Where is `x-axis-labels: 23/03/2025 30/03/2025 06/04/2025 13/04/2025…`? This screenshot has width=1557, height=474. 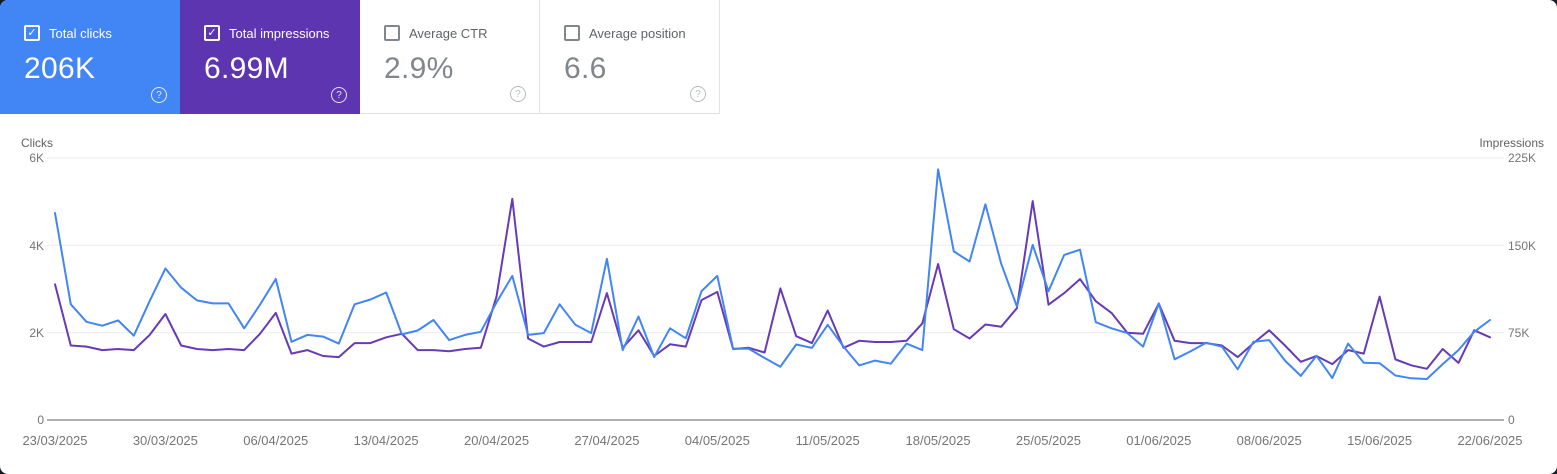
x-axis-labels: 23/03/2025 30/03/2025 06/04/2025 13/04/2025… is located at coordinates (778, 443).